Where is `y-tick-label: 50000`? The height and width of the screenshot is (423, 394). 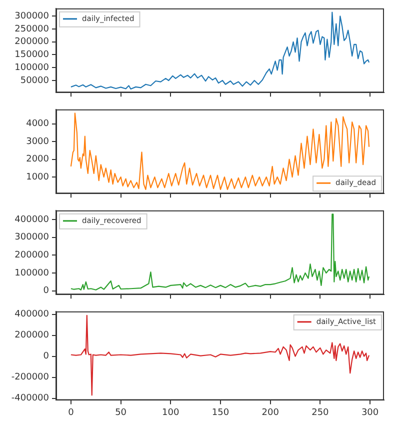
y-tick-label: 50000 is located at coordinates (35, 81).